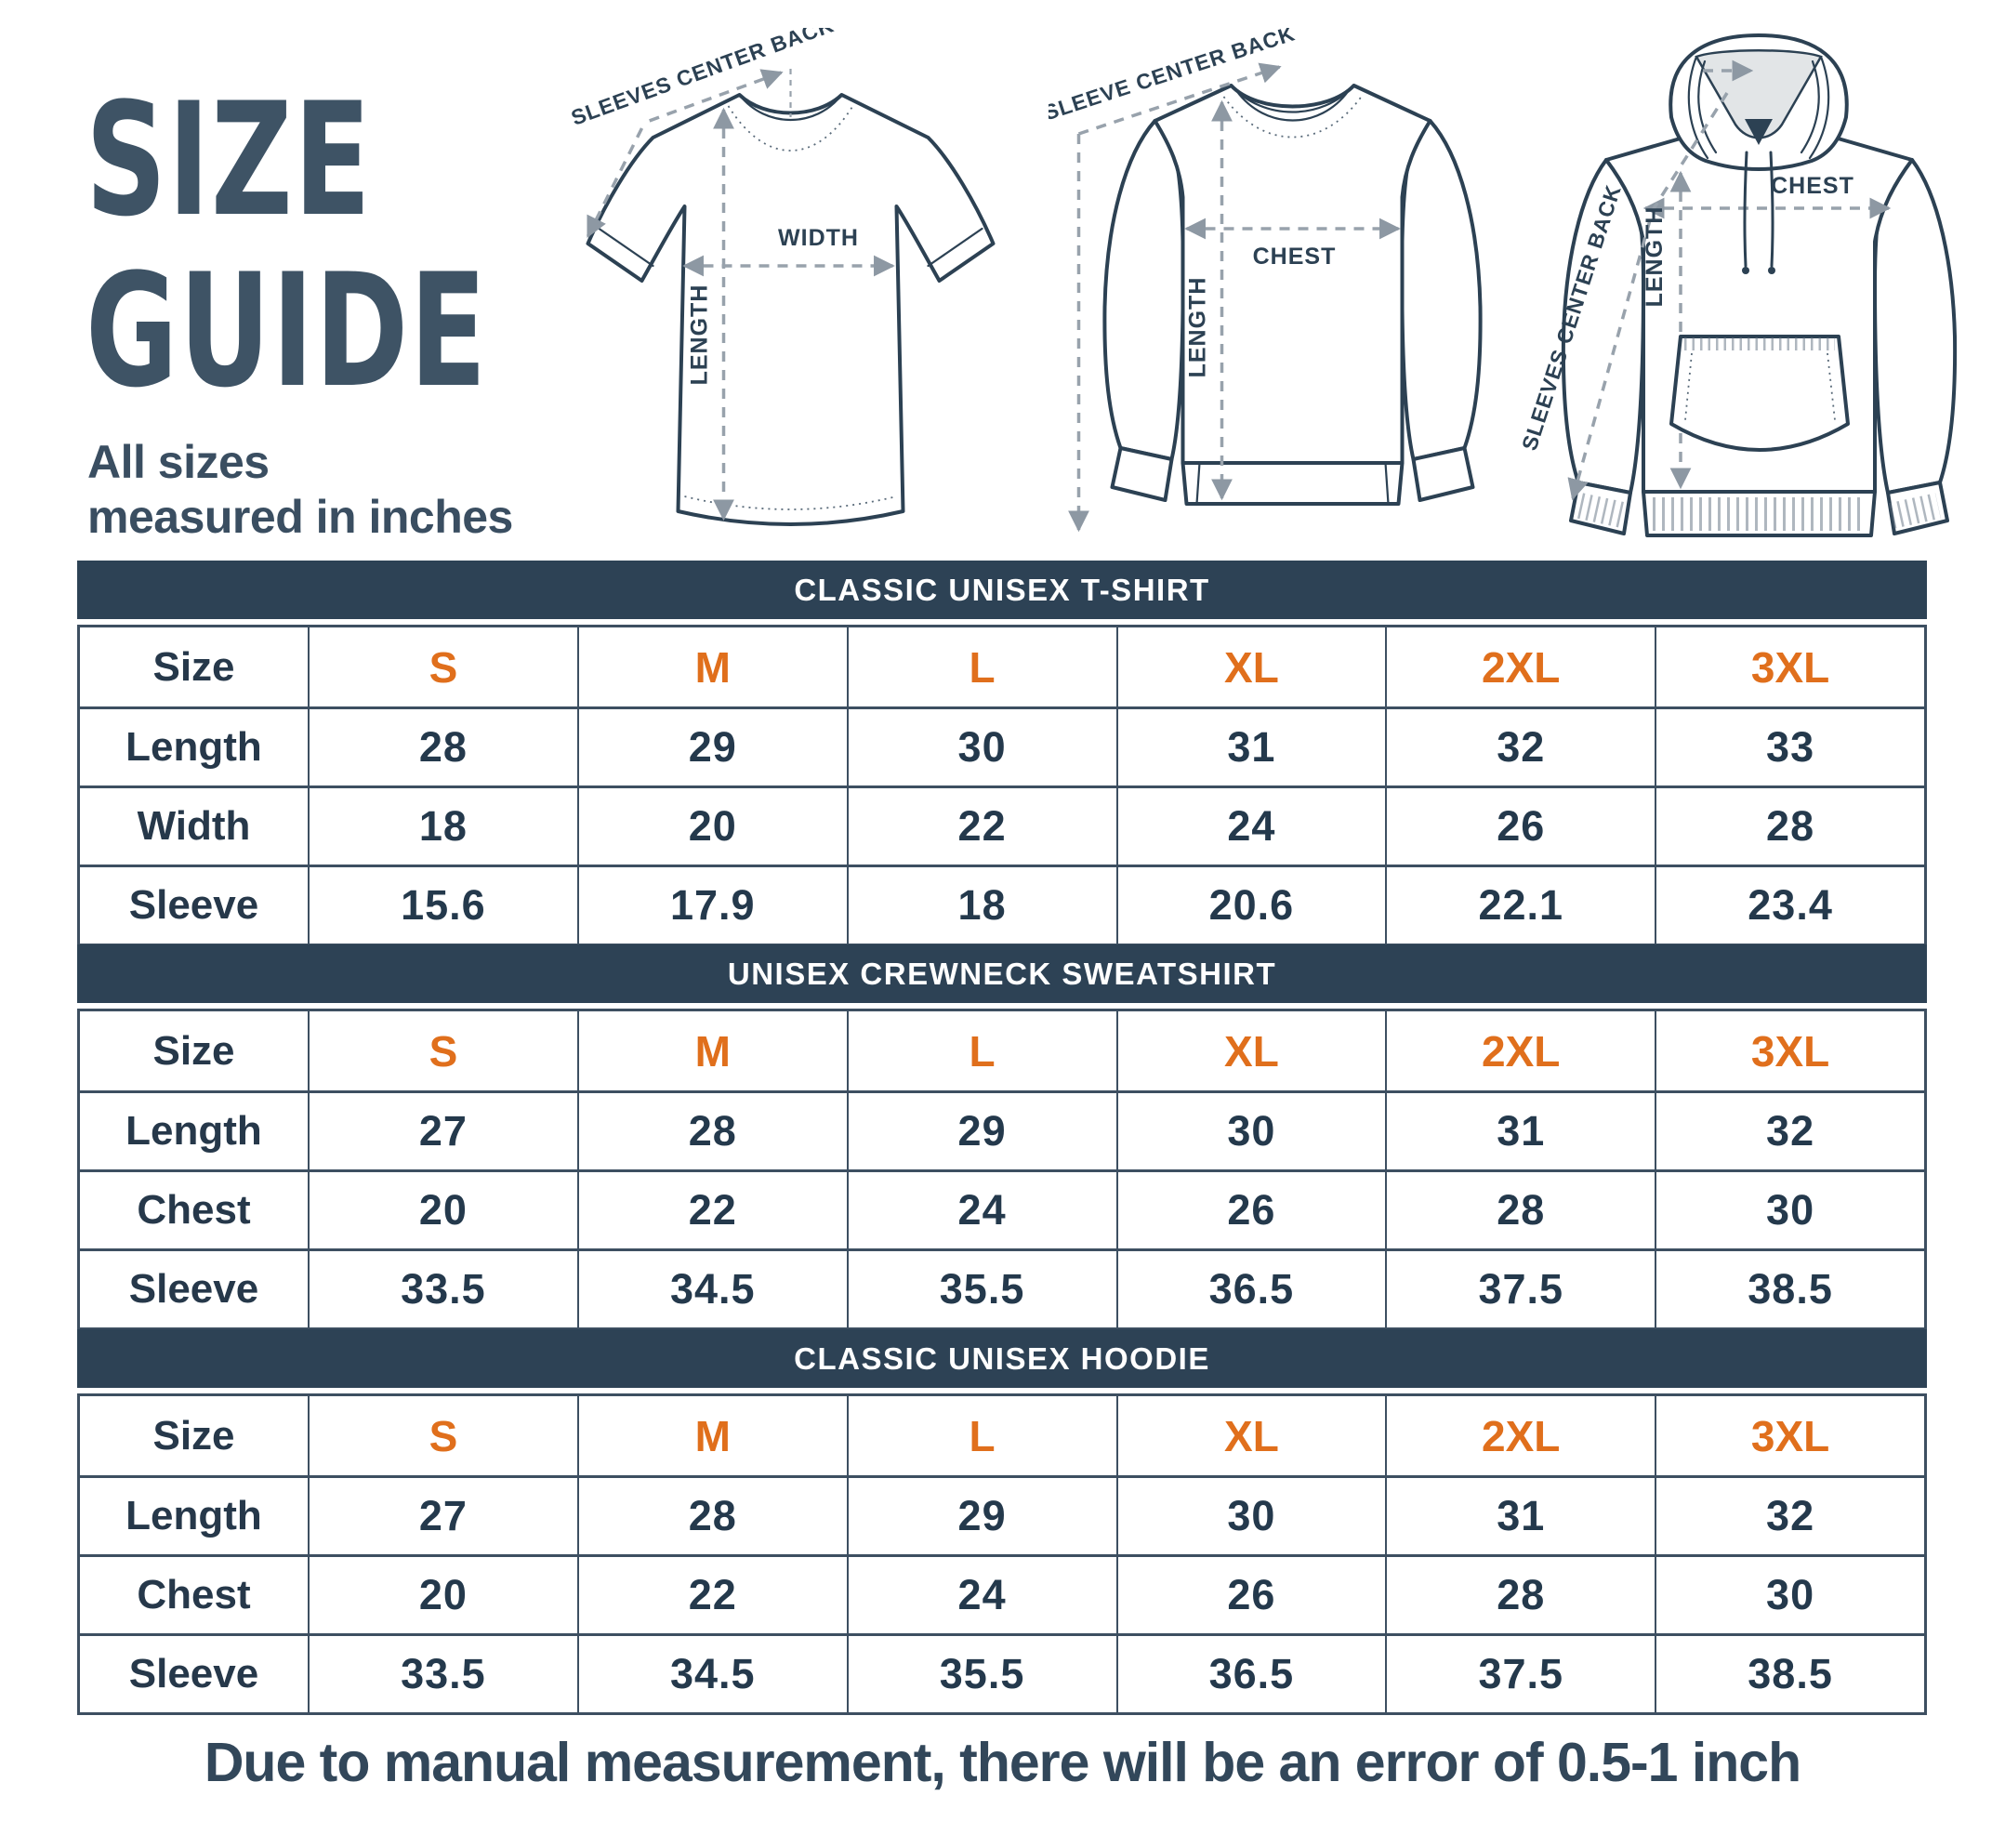 Image resolution: width=2005 pixels, height=1848 pixels. Describe the element at coordinates (1660, 280) in the screenshot. I see `hoodie-sleeve-measure-lines` at that location.